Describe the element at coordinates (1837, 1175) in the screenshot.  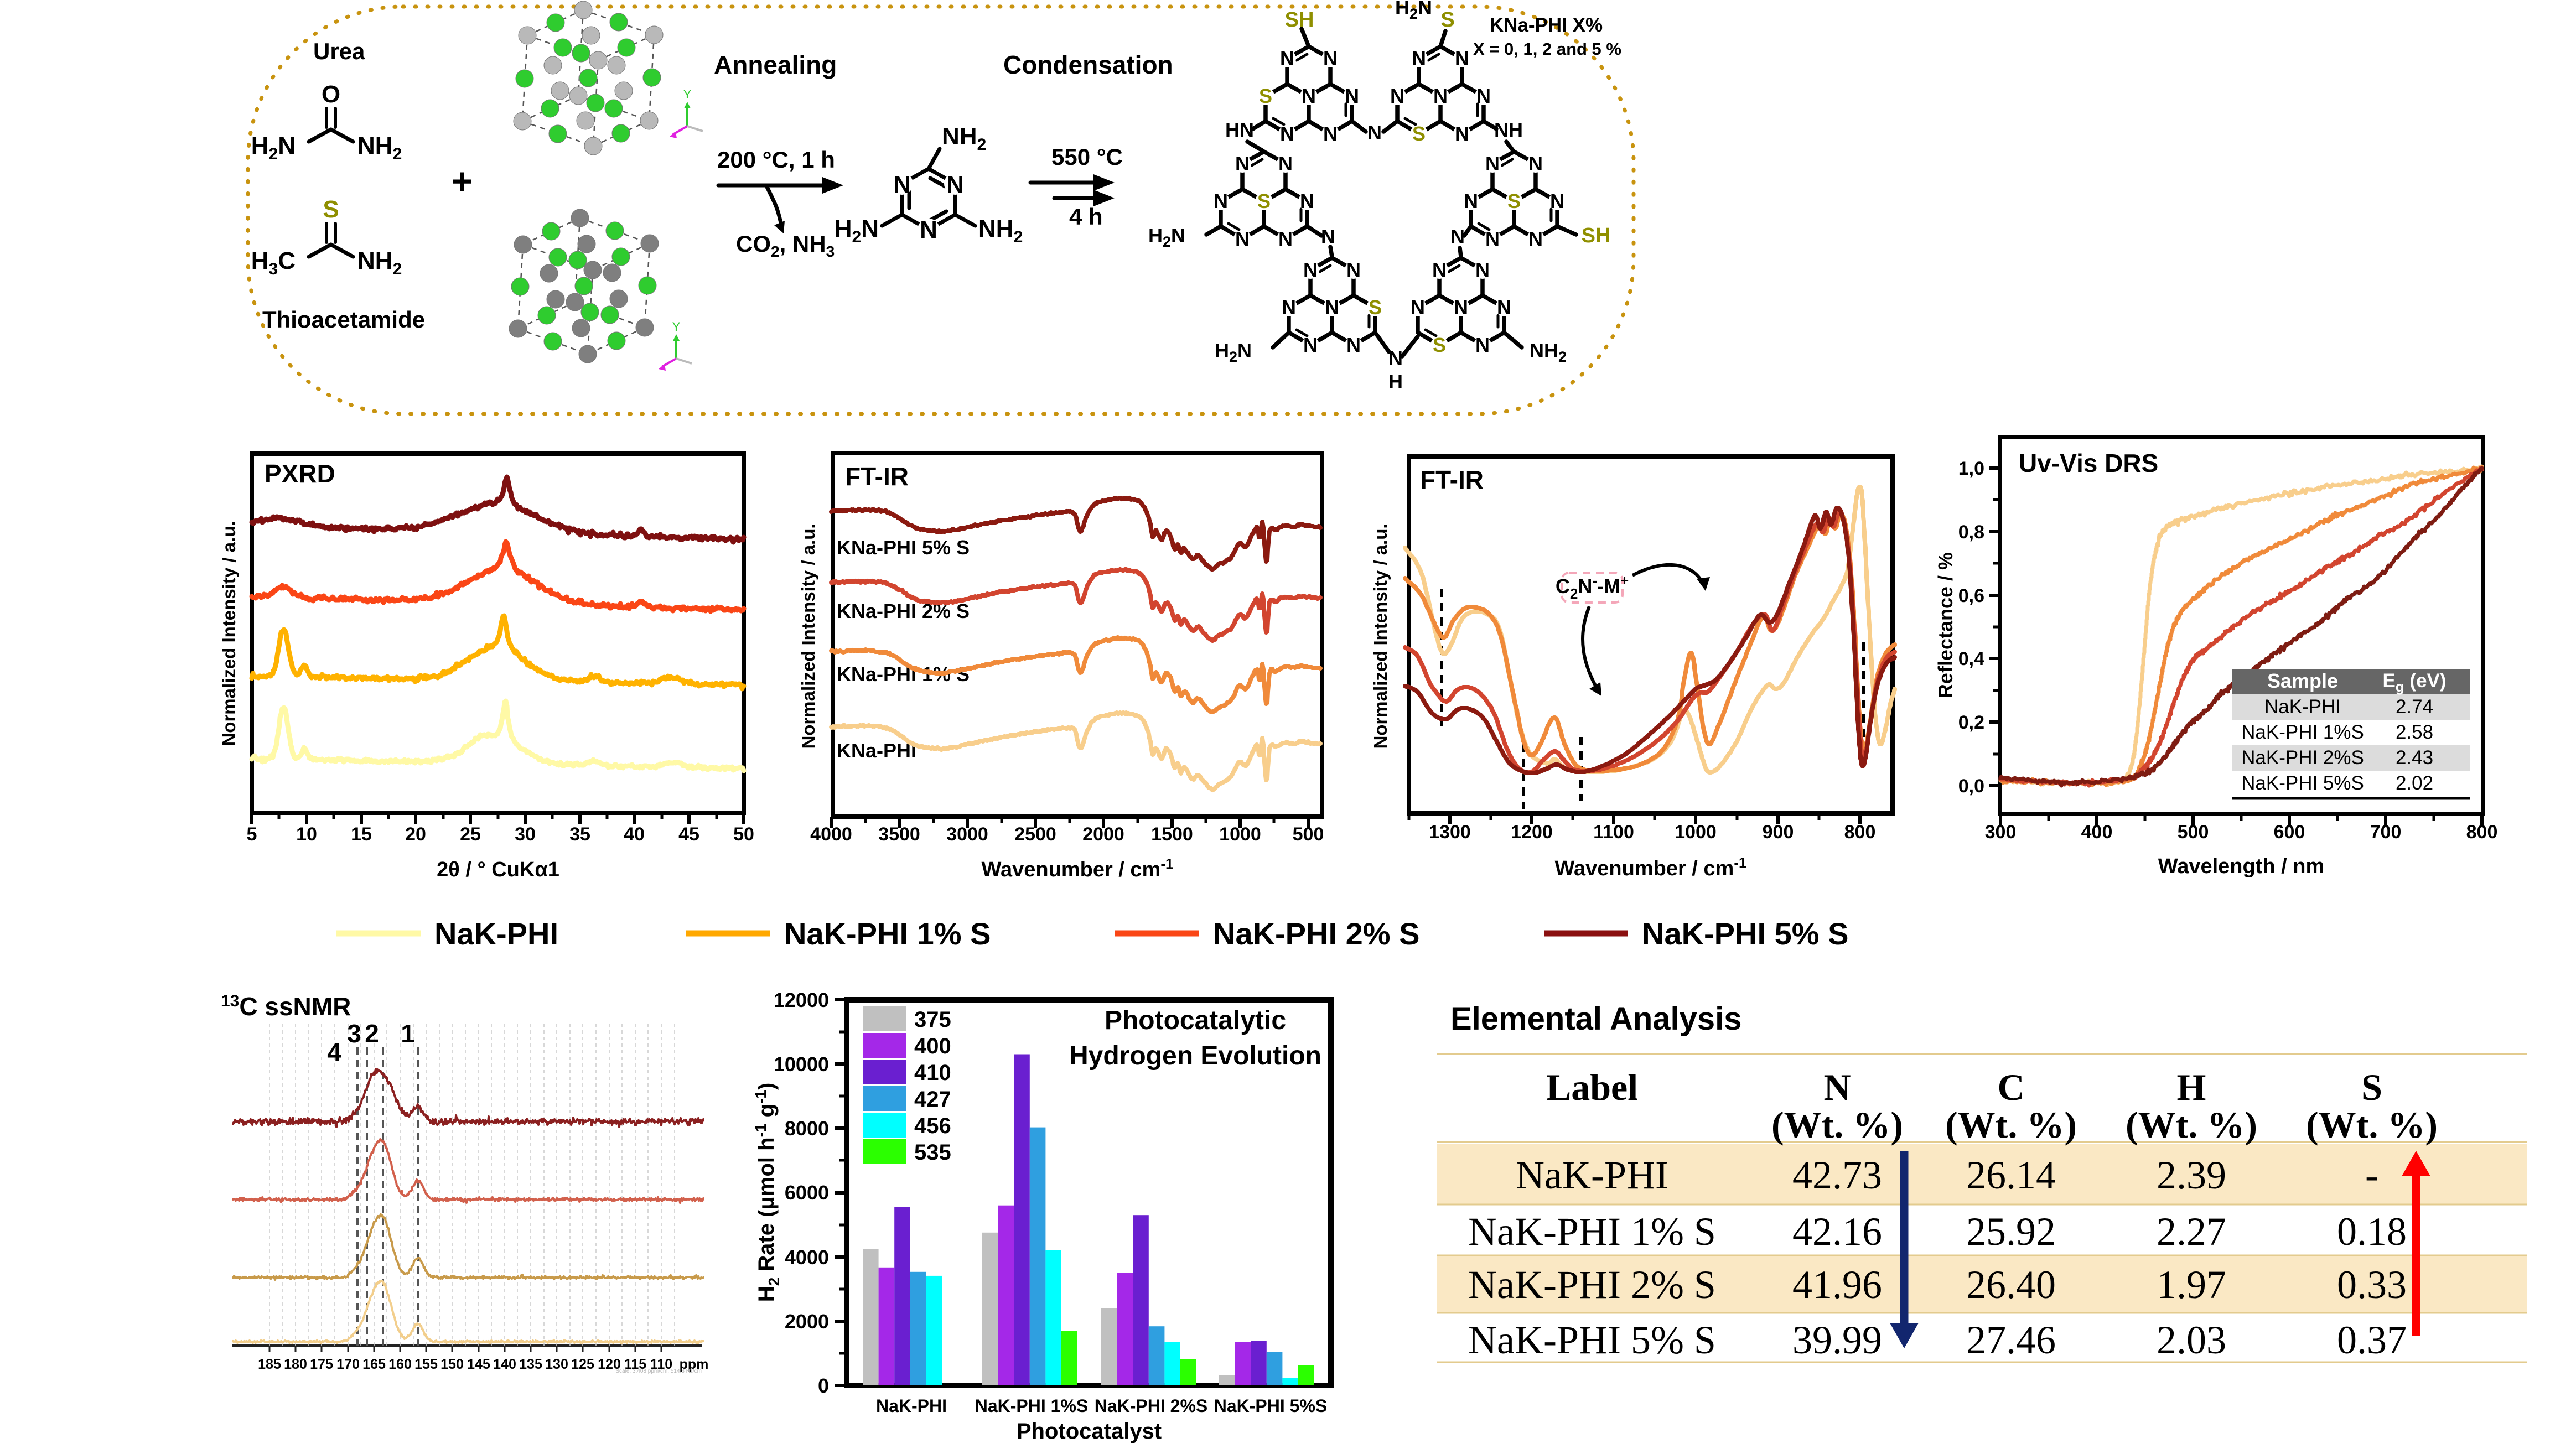
I see `svg-text: 42.73` at that location.